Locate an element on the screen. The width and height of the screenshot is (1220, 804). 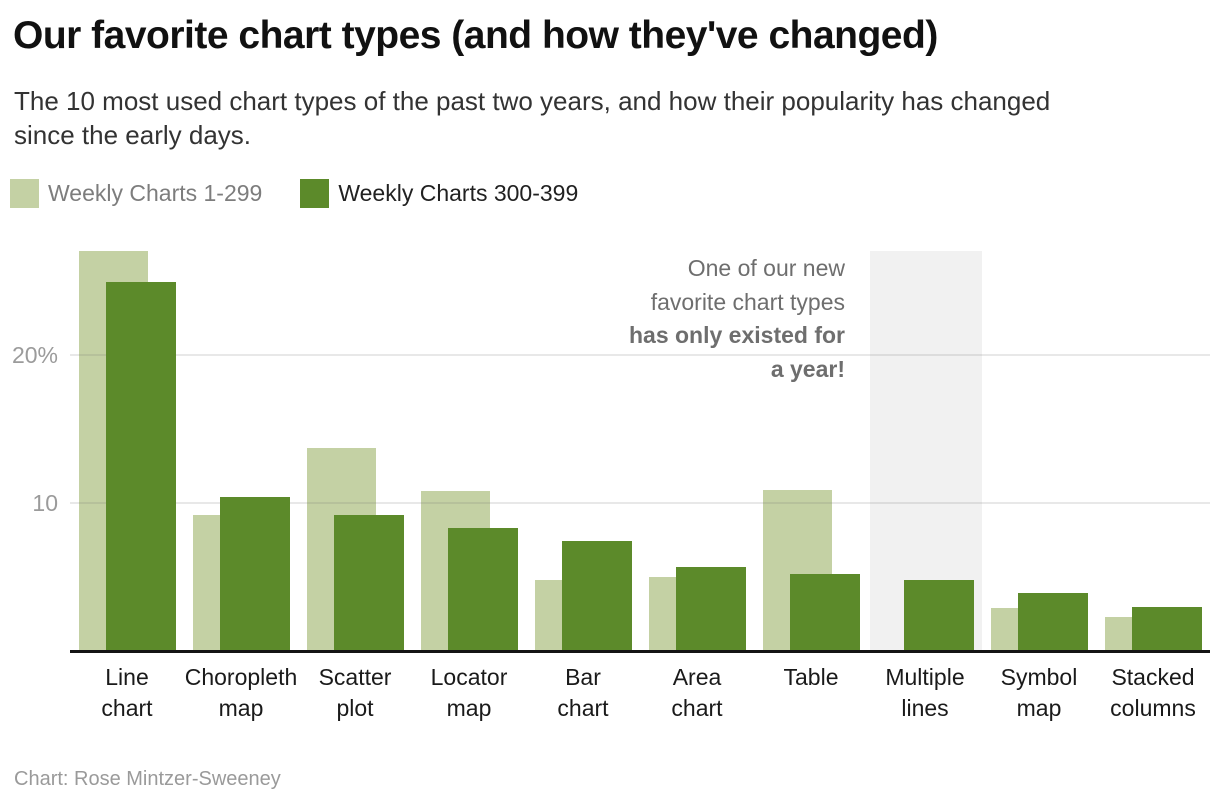
legend-item-weekly-charts-1-299: Weekly Charts 1-299 is located at coordinates (136, 193).